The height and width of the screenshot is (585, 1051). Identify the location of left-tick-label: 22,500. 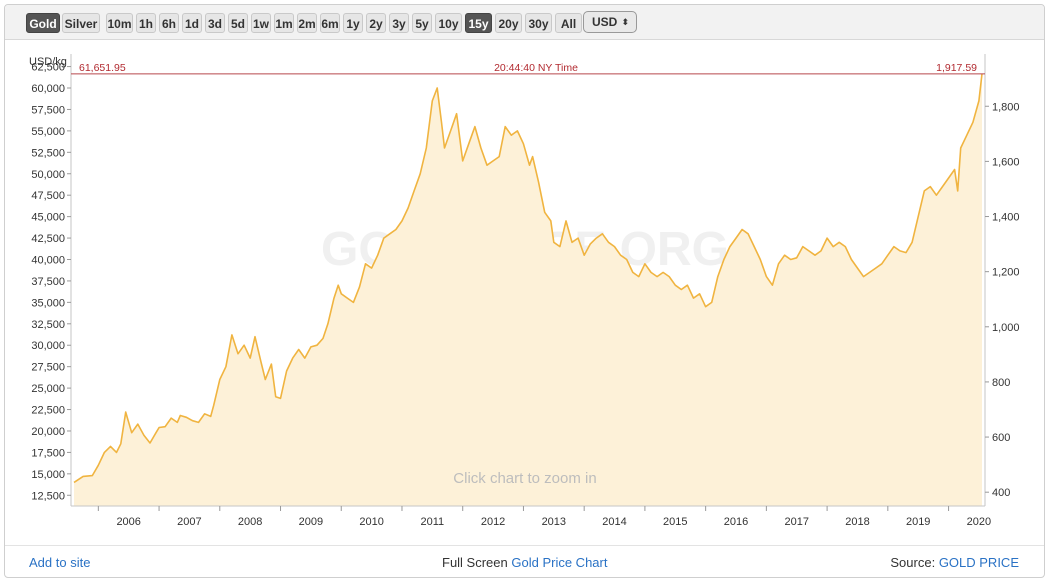
(48, 411).